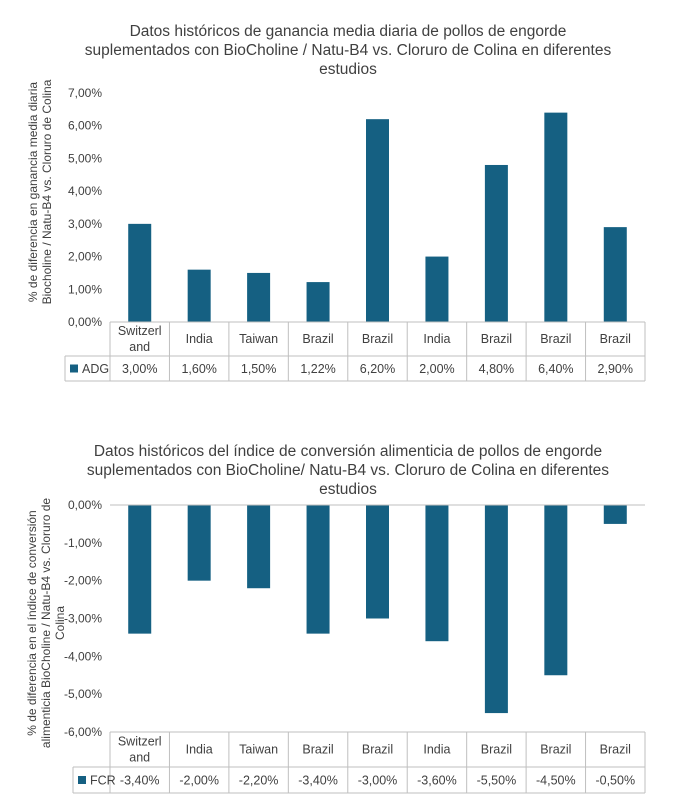  I want to click on y-tick-label: 4,00%, so click(85, 191).